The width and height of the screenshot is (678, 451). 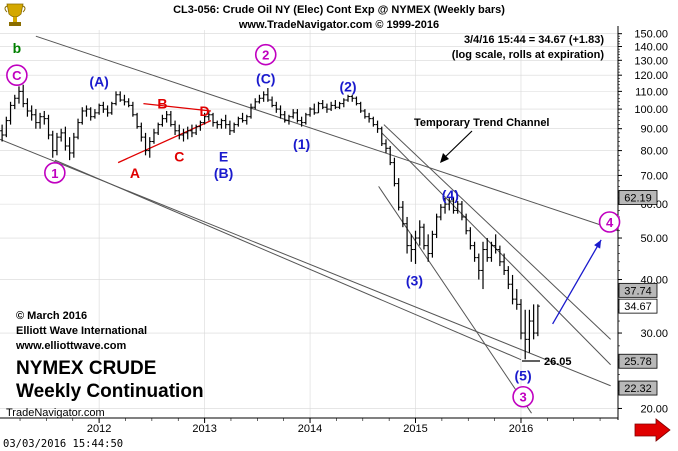 I want to click on wave-label-text: 3, so click(x=522, y=397).